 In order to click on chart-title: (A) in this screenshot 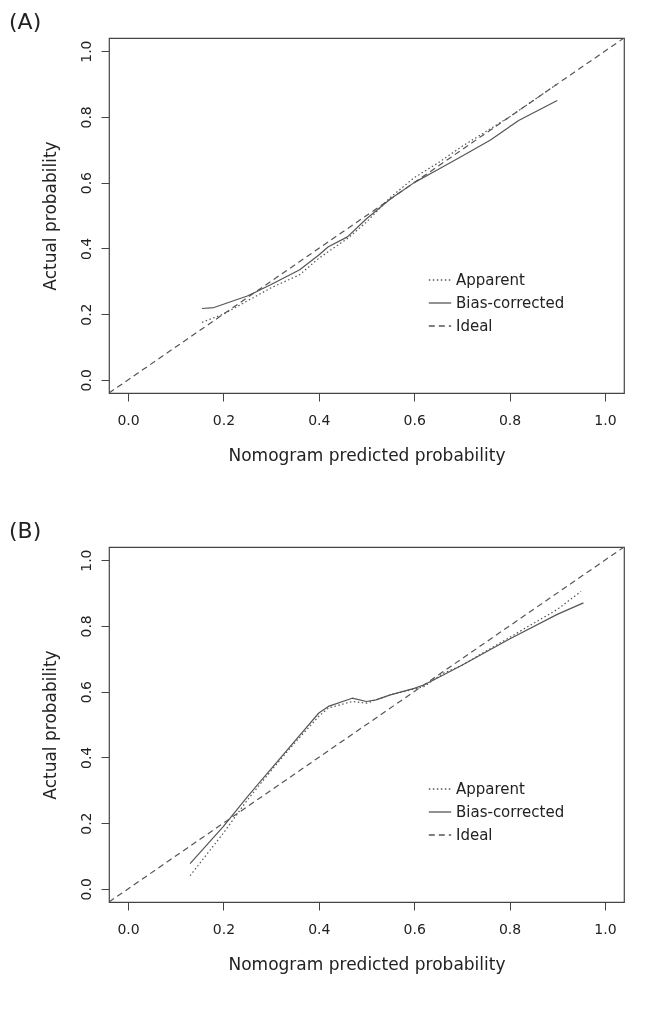, I will do `click(25, 21)`.